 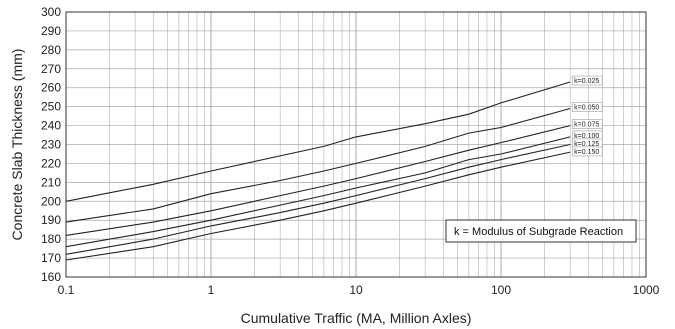 What do you see at coordinates (51, 50) in the screenshot?
I see `y-tick-label: 280` at bounding box center [51, 50].